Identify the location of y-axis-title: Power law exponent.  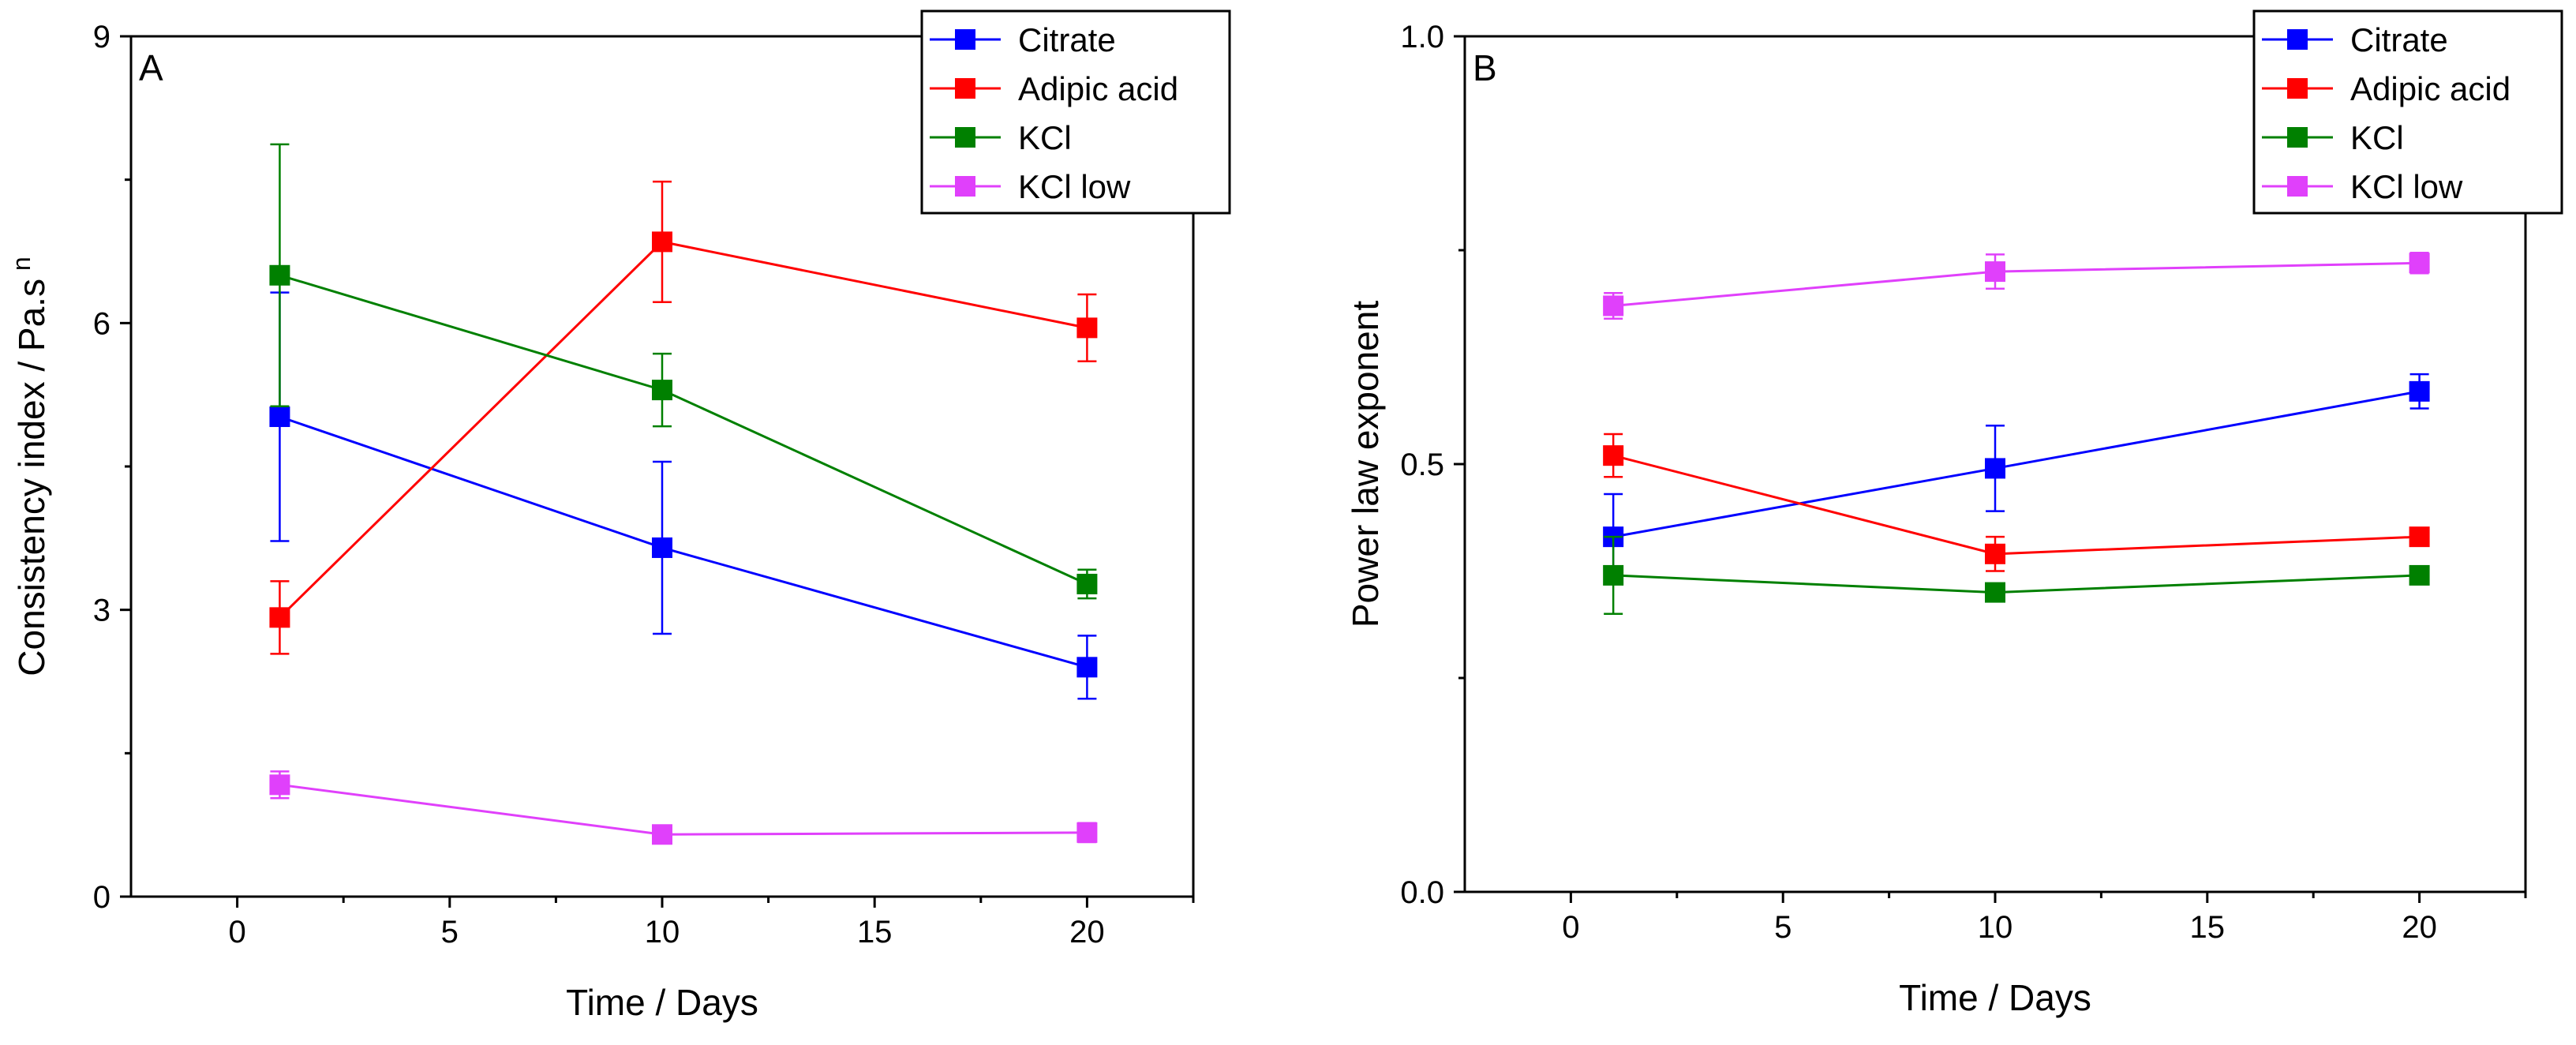
(1365, 464).